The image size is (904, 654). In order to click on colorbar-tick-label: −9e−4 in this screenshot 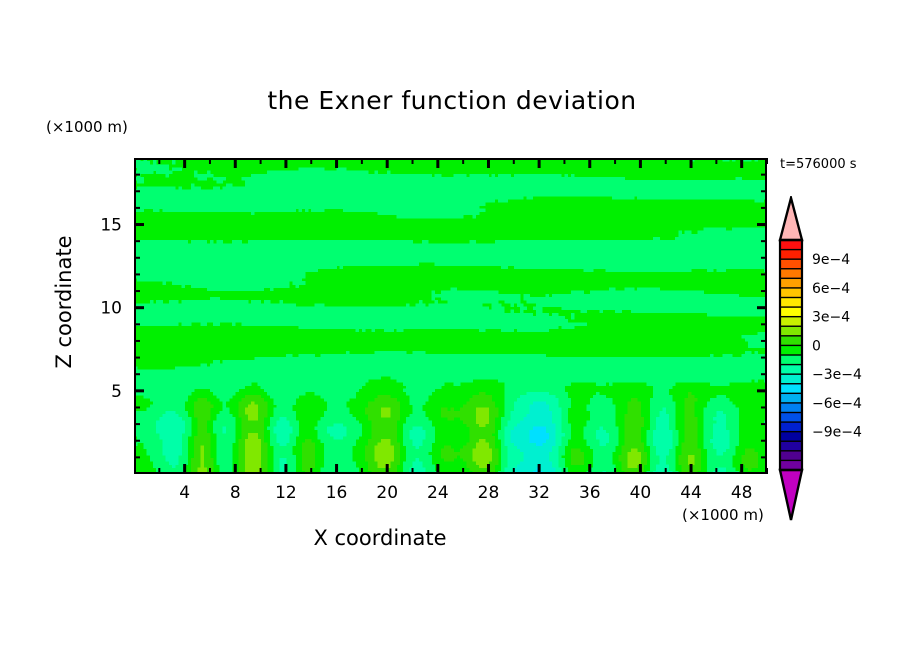, I will do `click(837, 433)`.